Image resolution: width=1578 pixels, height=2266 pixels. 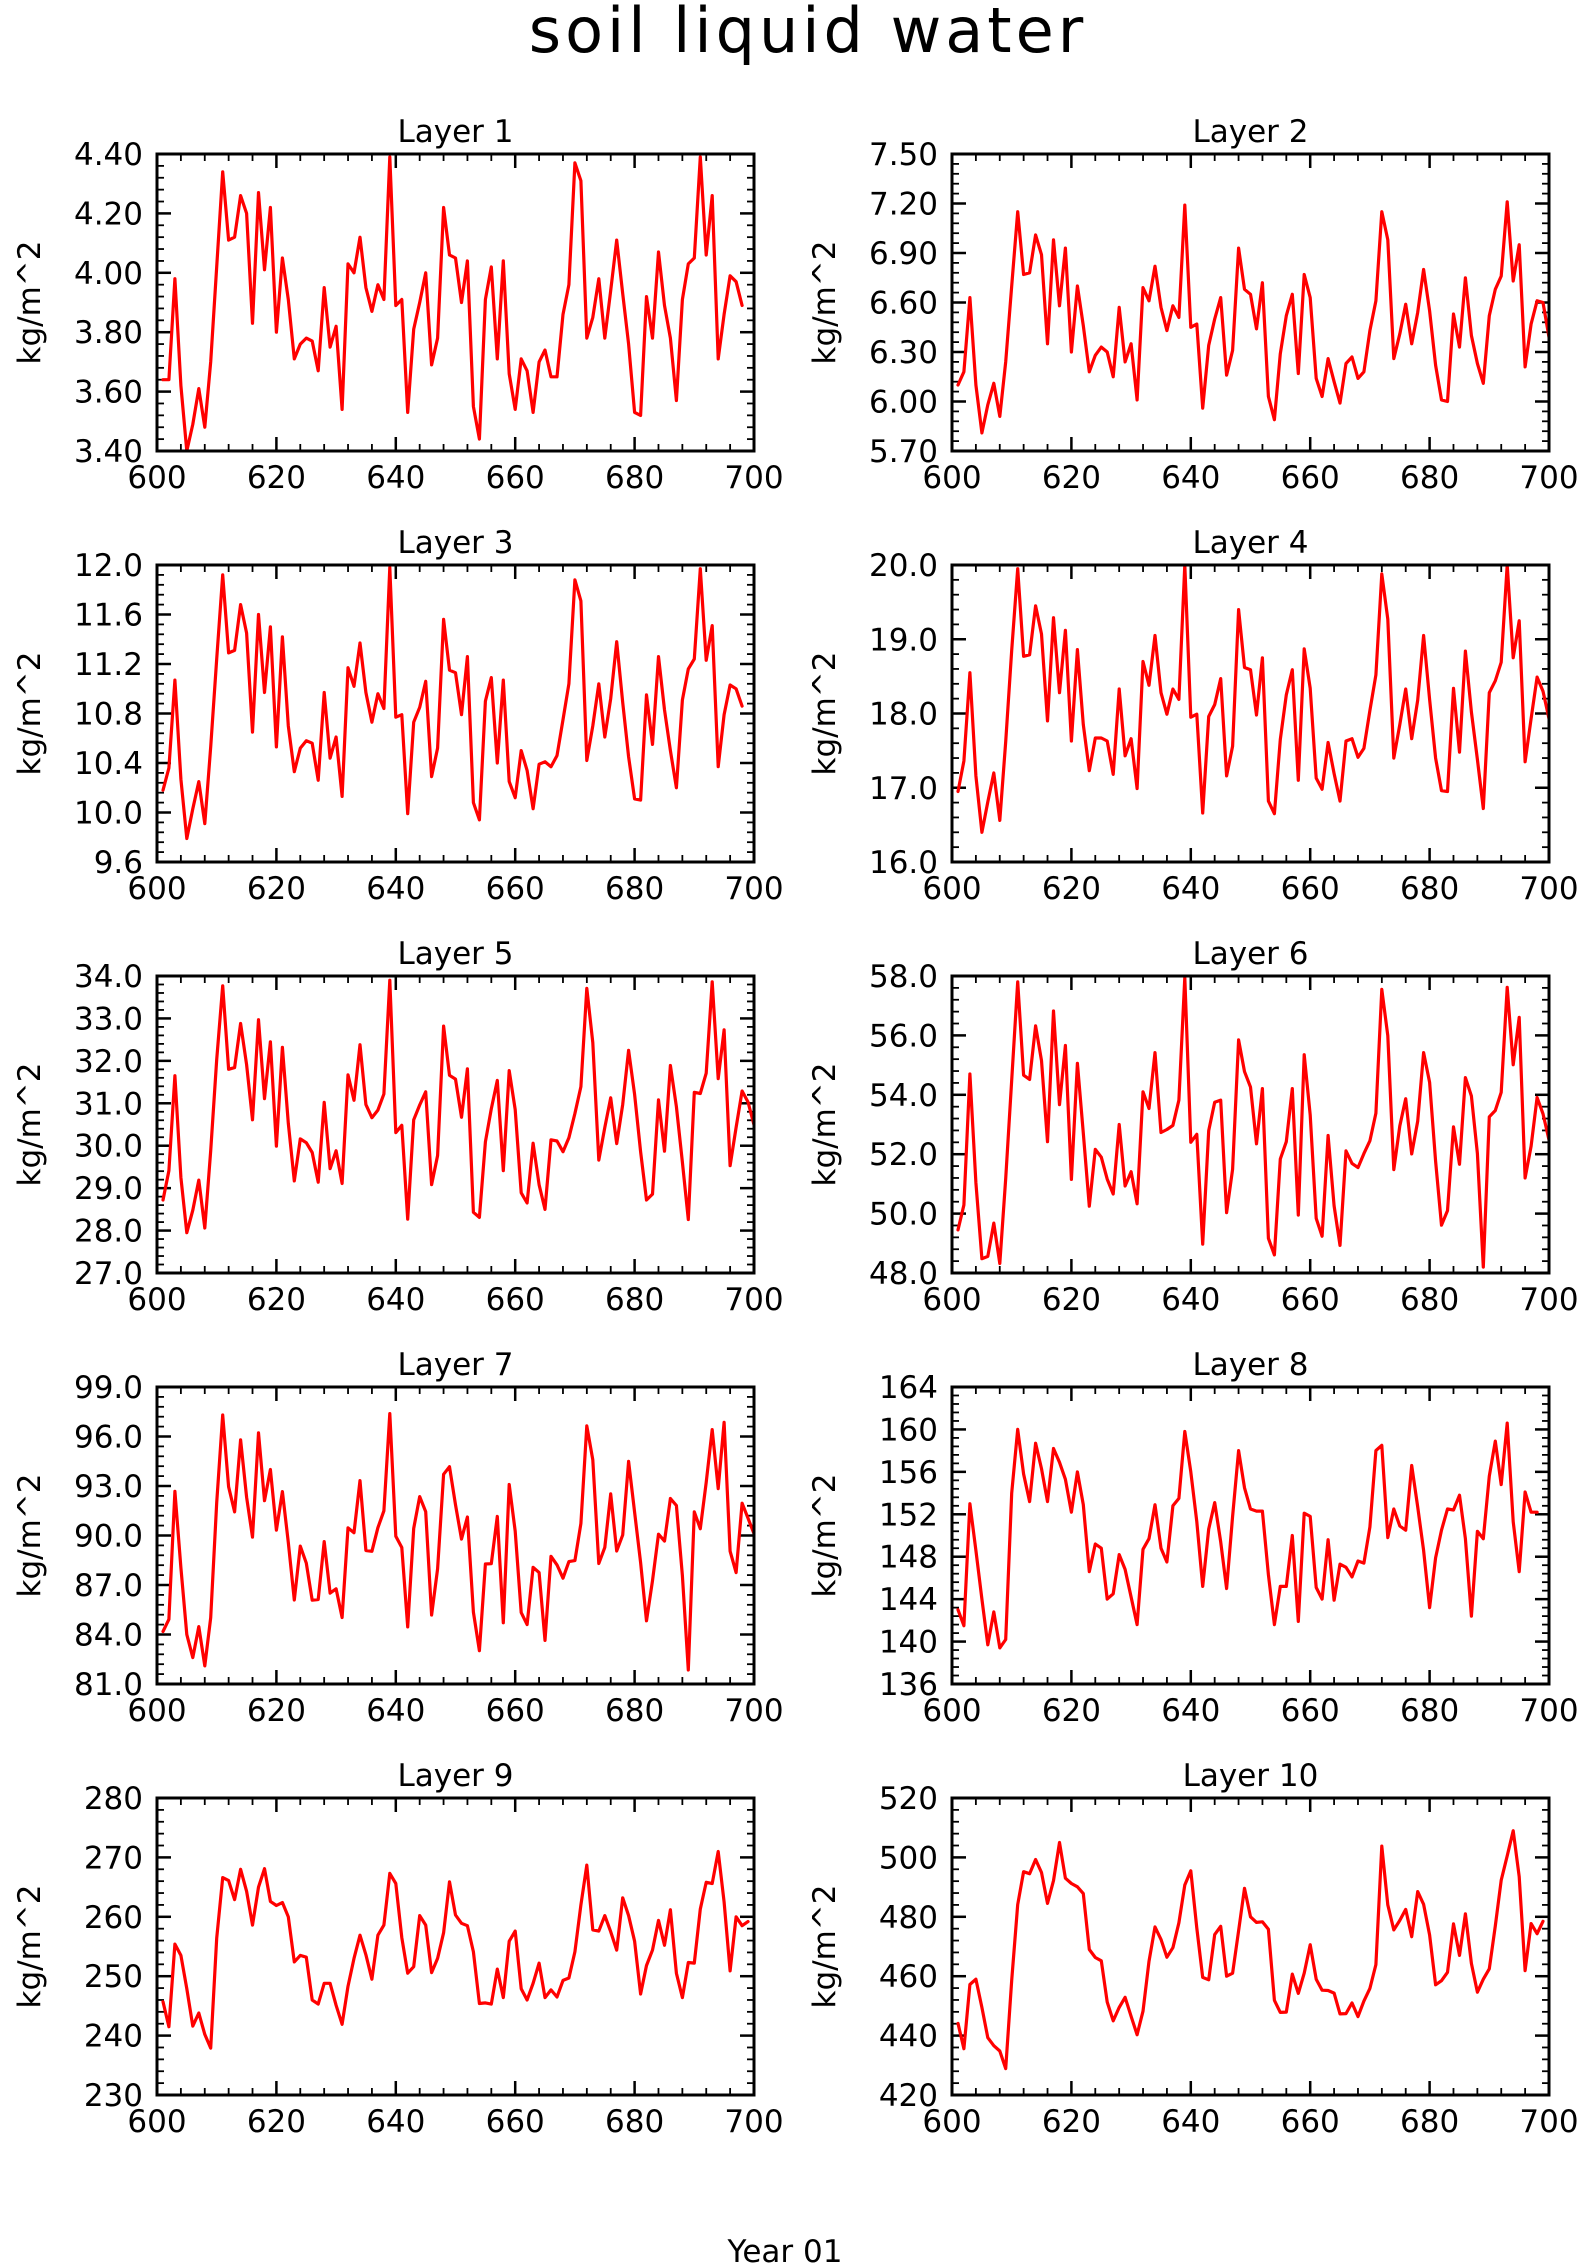 I want to click on panel-3-y-tick-label: 11.6, so click(x=108, y=616).